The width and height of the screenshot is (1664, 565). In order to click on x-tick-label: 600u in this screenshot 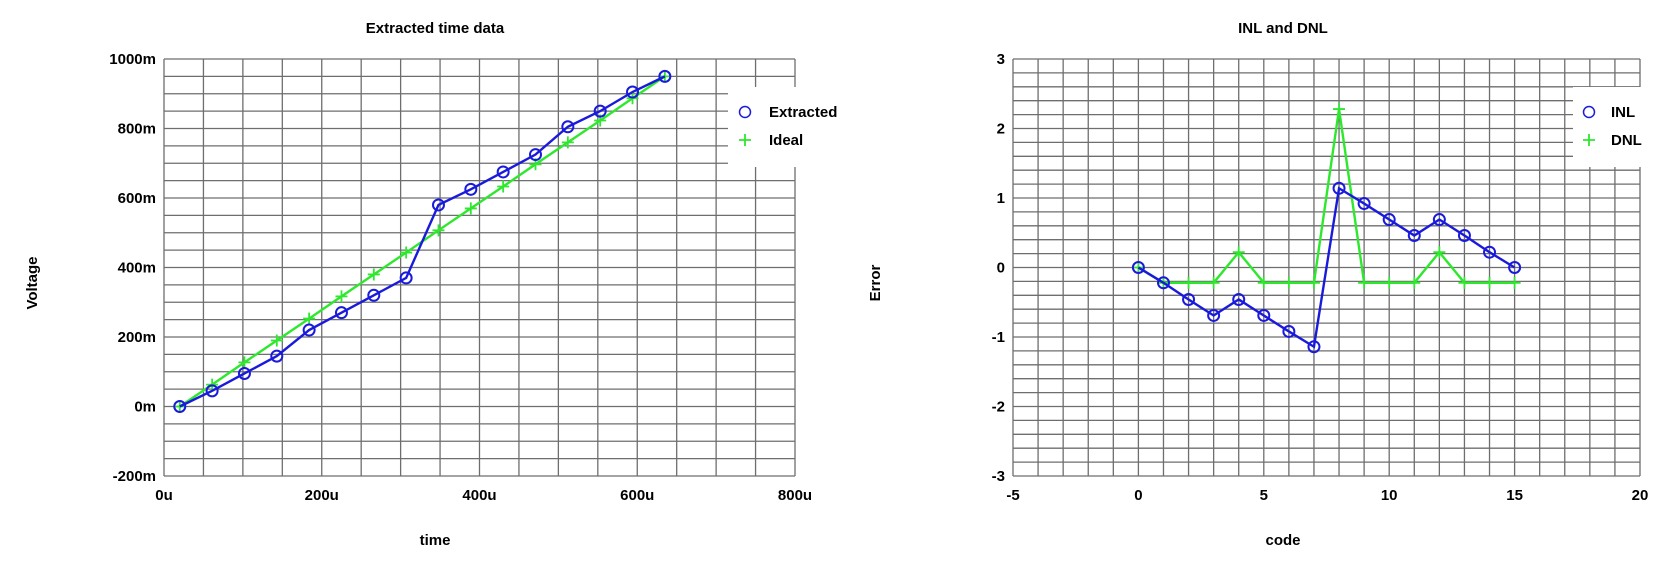, I will do `click(637, 495)`.